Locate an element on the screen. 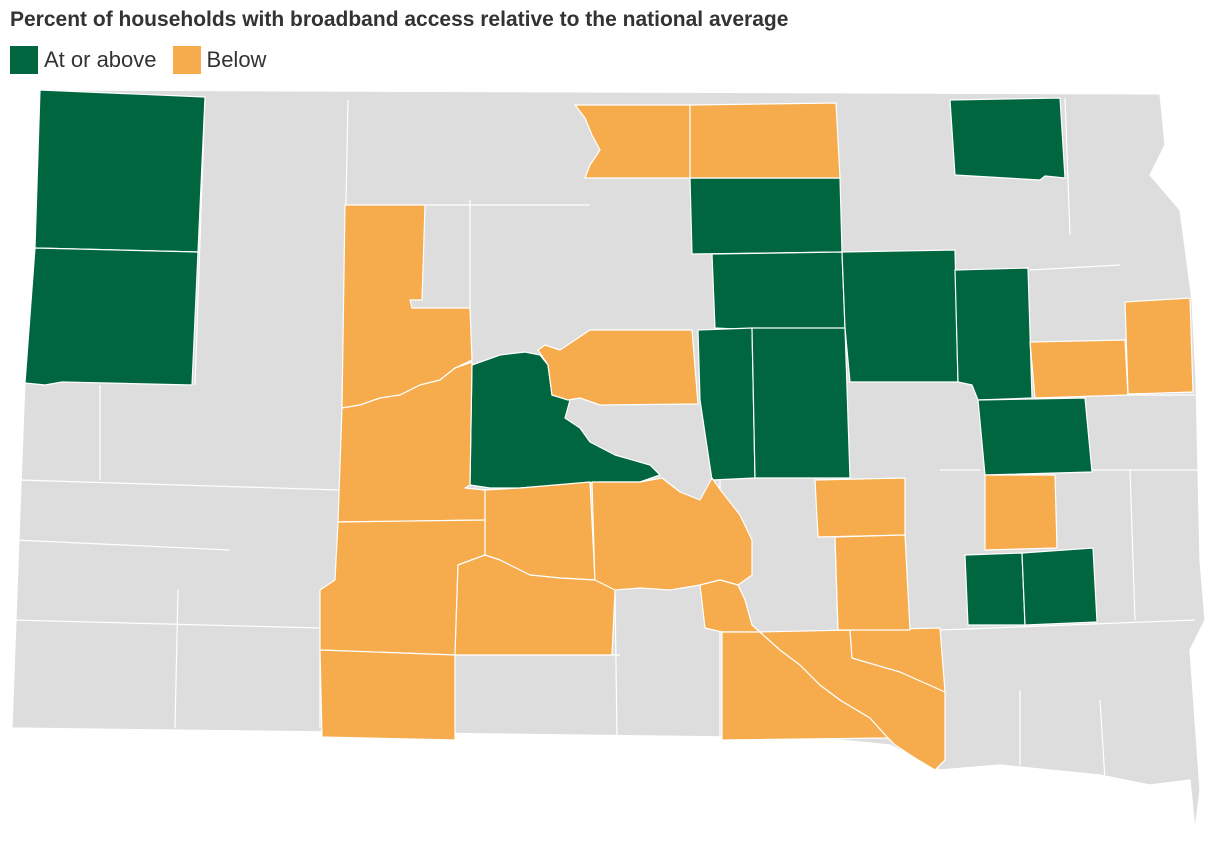 This screenshot has width=1220, height=850. legend-item-above: At or above is located at coordinates (83, 60).